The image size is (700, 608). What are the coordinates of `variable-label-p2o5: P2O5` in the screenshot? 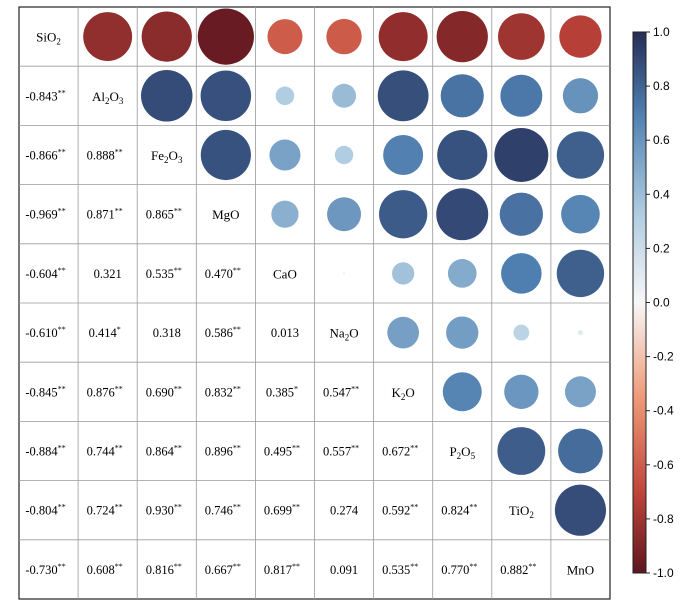 It's located at (462, 452).